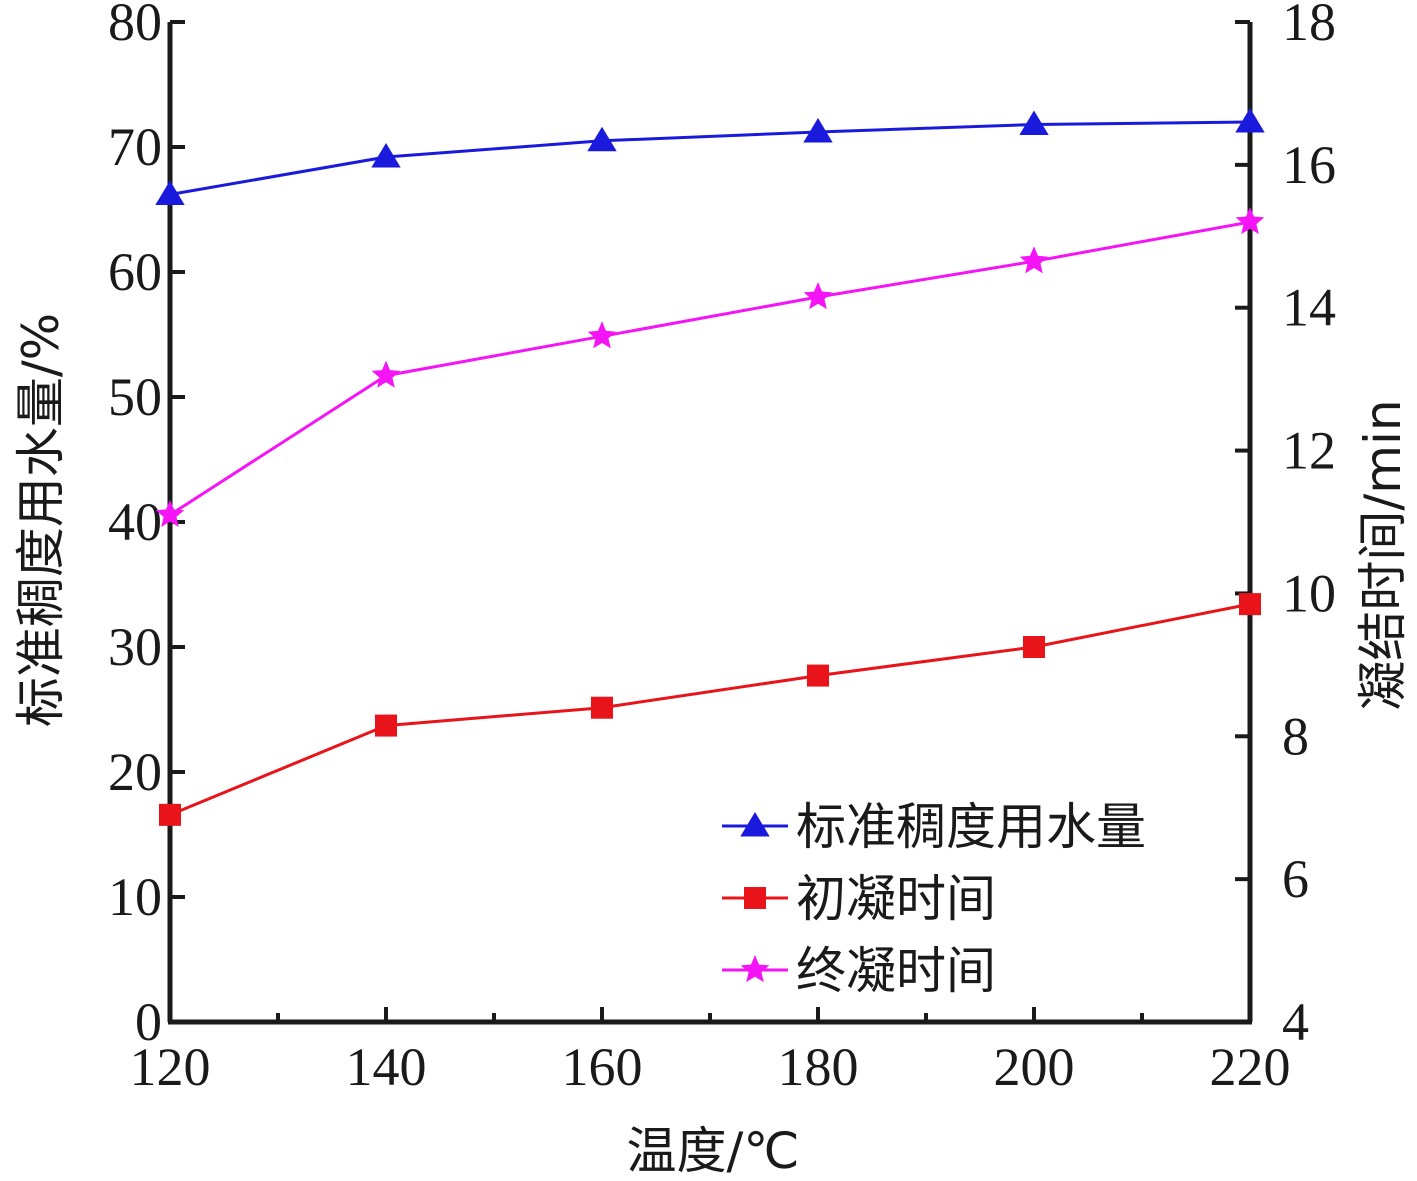 The width and height of the screenshot is (1417, 1181). I want to click on legend-label-initial-setting: 初凝时间, so click(896, 899).